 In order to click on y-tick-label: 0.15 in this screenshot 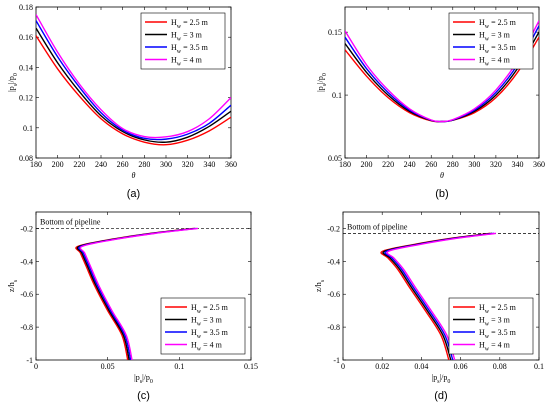, I will do `click(335, 32)`.